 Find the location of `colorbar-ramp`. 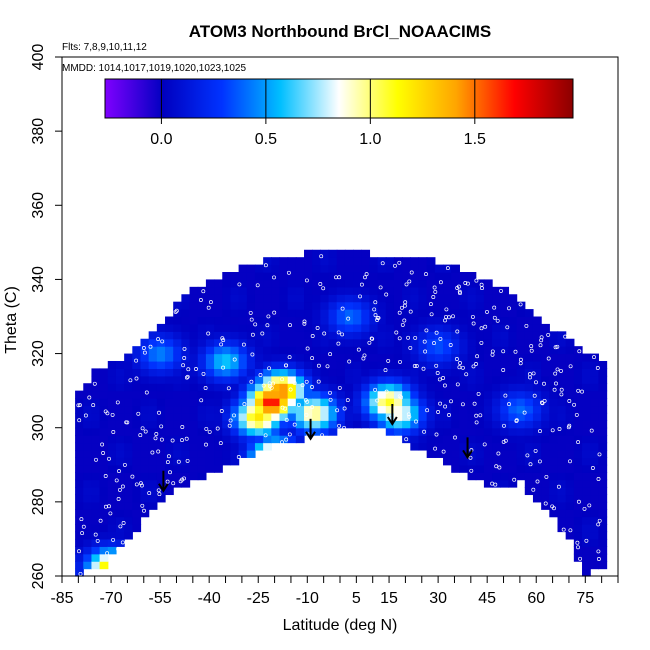

colorbar-ramp is located at coordinates (339, 98).